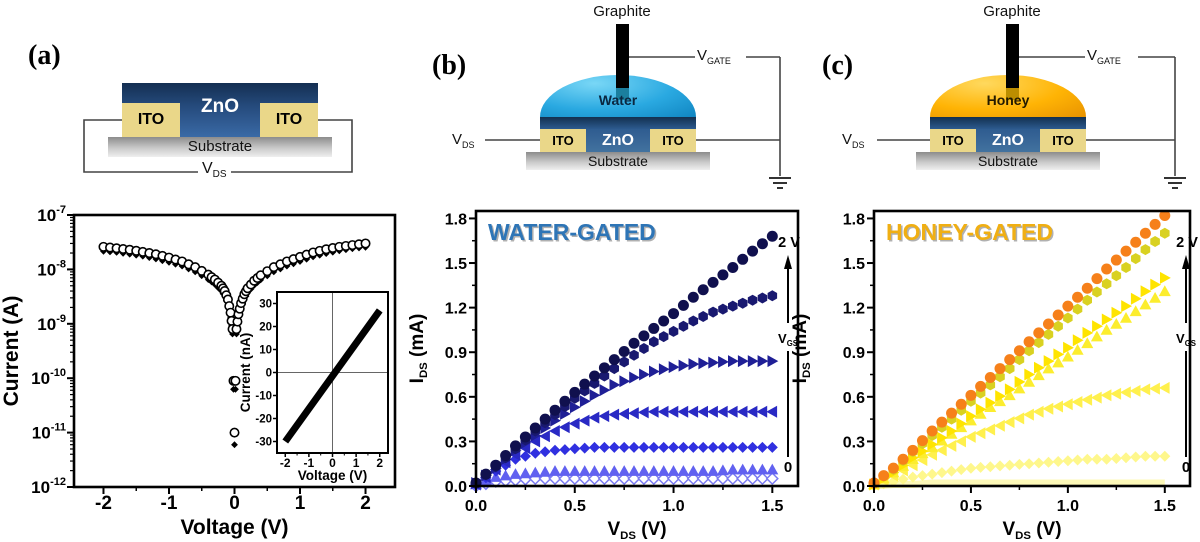  I want to click on panel-c-label: (c), so click(838, 65).